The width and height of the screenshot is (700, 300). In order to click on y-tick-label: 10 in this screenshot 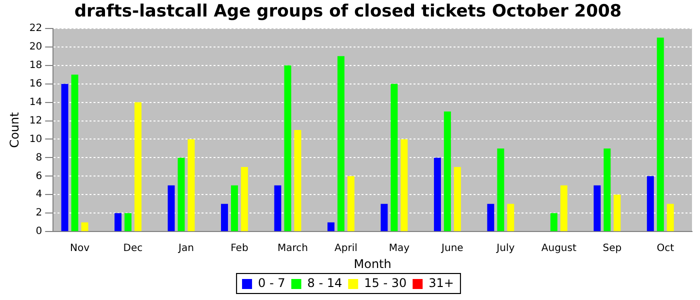, I will do `click(35, 139)`.